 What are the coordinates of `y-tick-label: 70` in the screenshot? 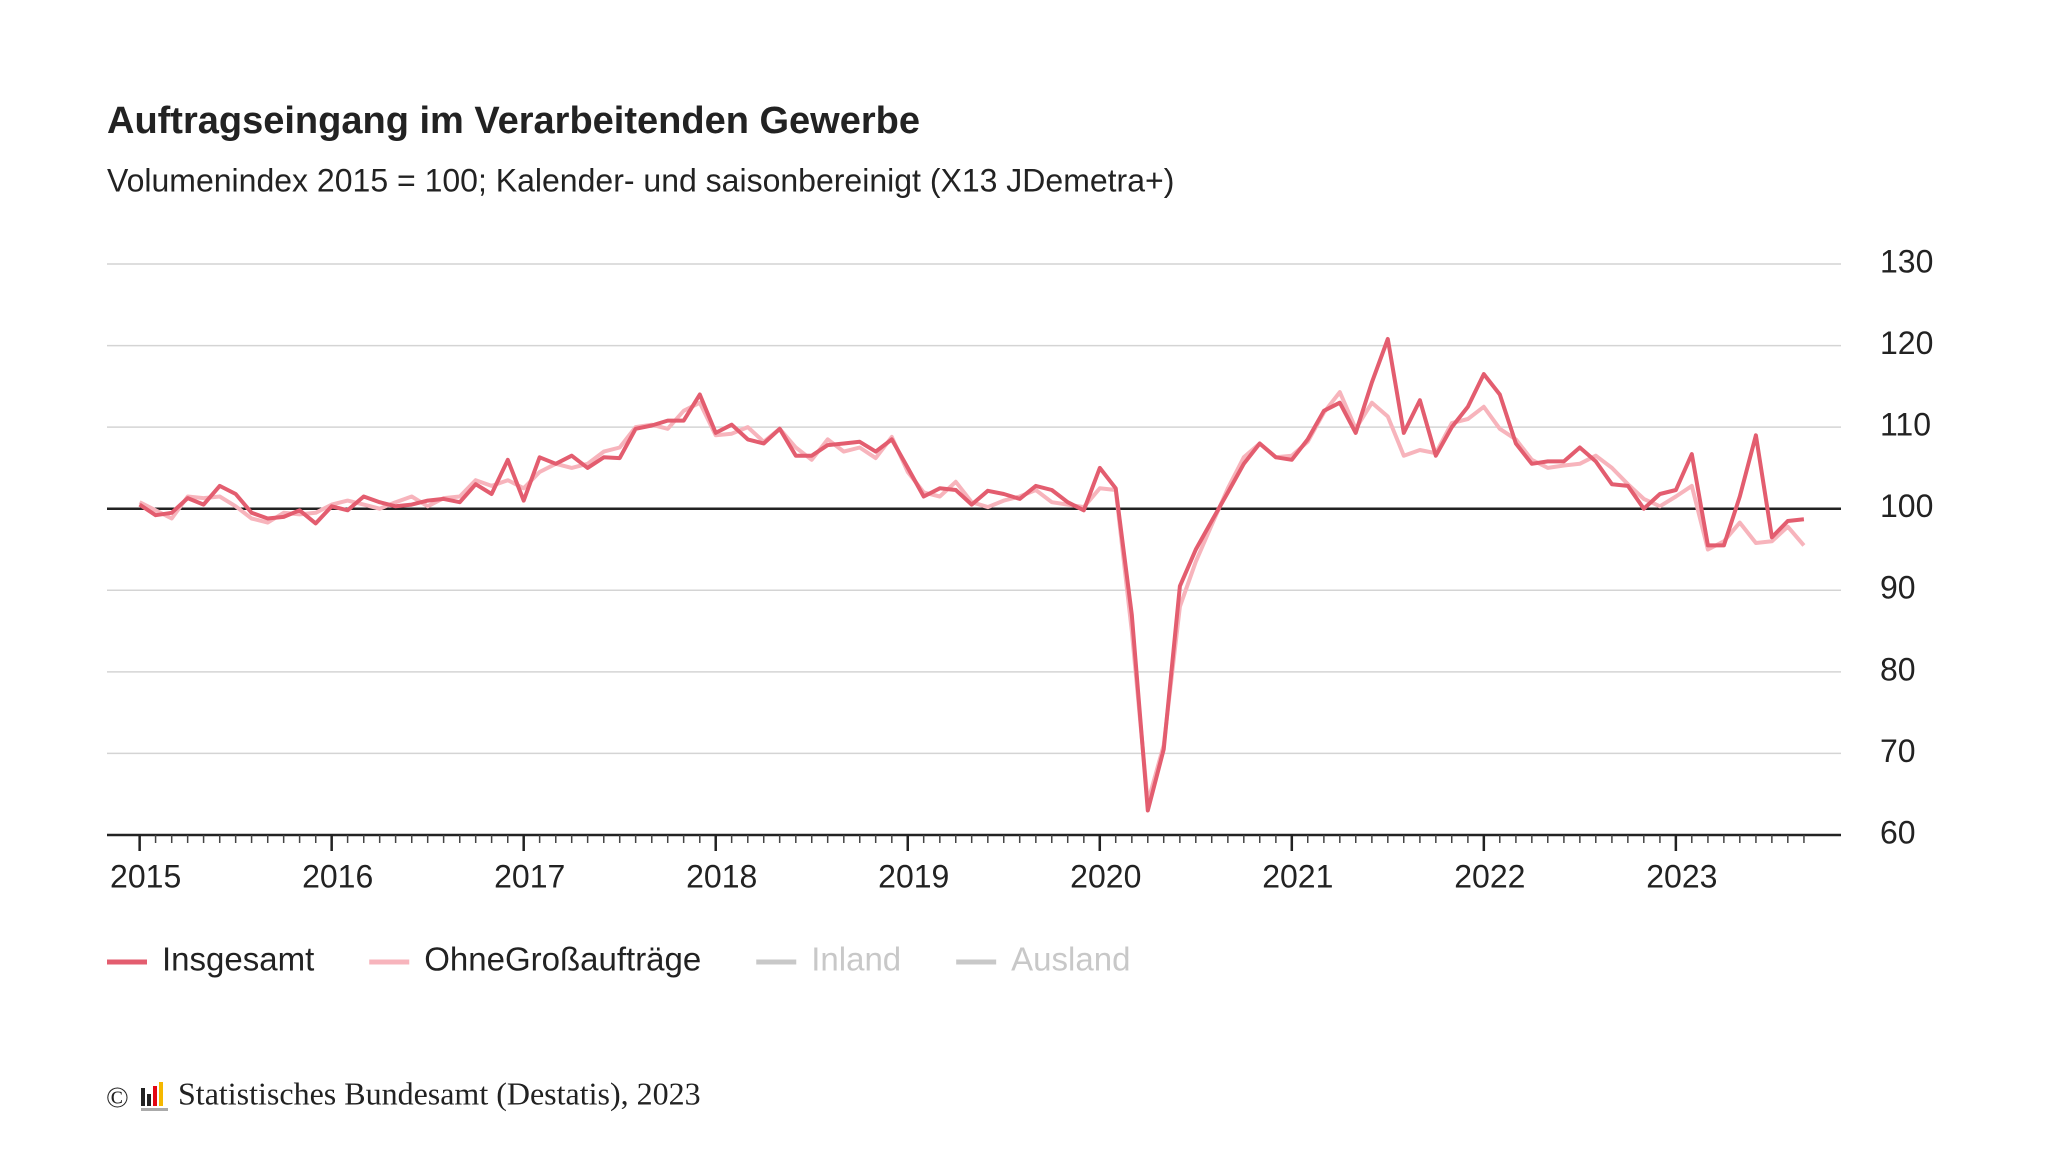 It's located at (1898, 751).